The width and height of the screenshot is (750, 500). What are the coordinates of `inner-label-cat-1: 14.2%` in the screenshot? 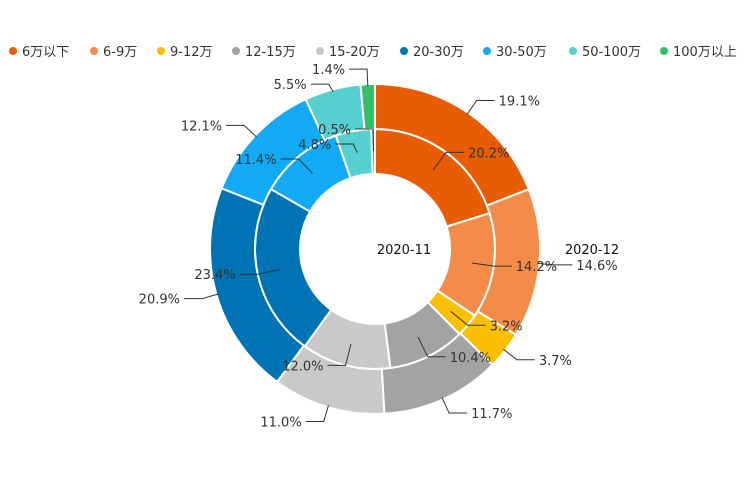 It's located at (536, 267).